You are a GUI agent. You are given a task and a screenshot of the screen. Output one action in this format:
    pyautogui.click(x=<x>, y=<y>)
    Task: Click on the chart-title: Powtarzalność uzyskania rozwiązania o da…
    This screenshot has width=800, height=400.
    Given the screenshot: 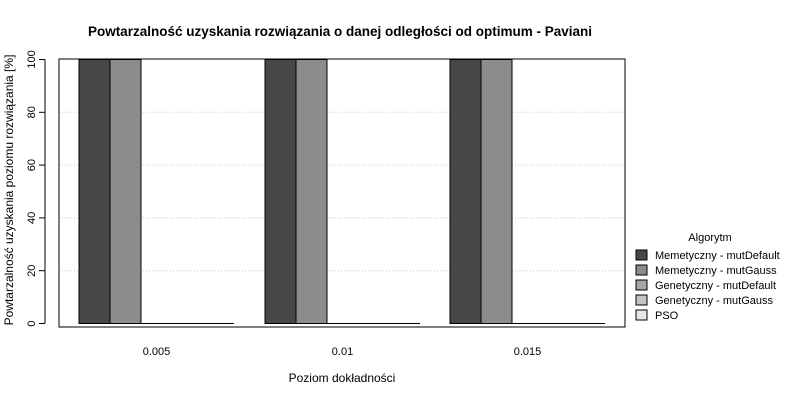 What is the action you would take?
    pyautogui.click(x=340, y=31)
    